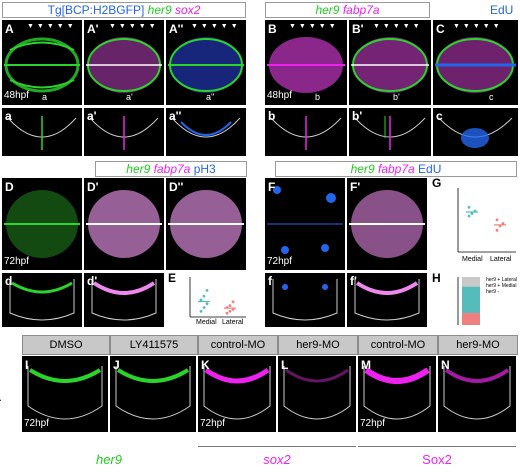 The width and height of the screenshot is (520, 474). What do you see at coordinates (205, 365) in the screenshot?
I see `label-K: K` at bounding box center [205, 365].